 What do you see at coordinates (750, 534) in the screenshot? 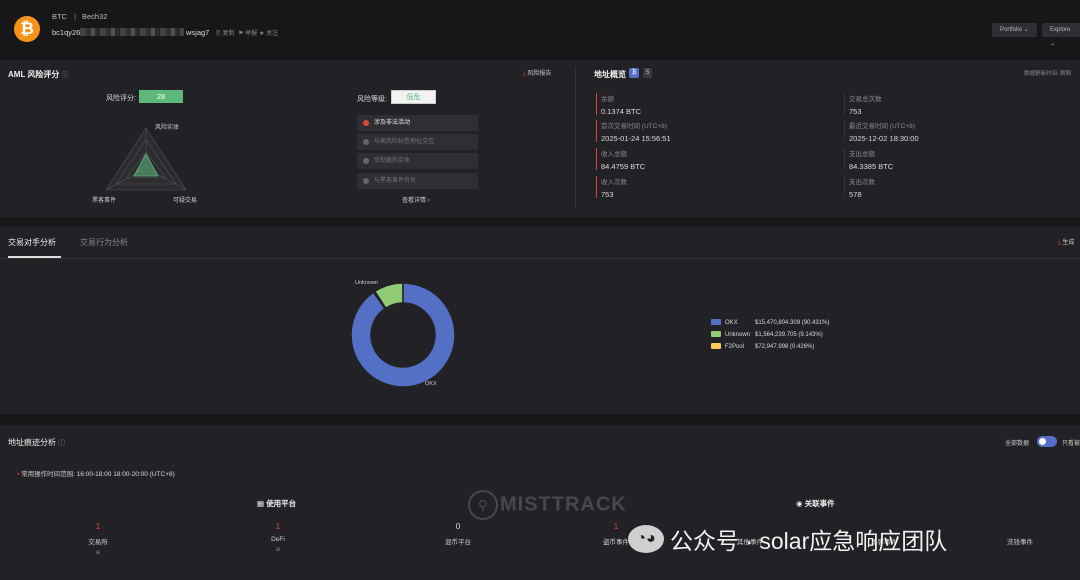
I see `stat-other: 其他事件` at bounding box center [750, 534].